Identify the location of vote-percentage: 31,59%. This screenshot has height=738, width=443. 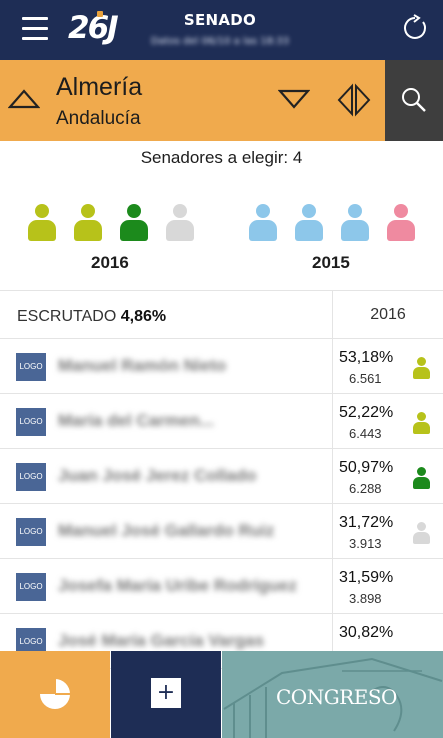
(366, 577).